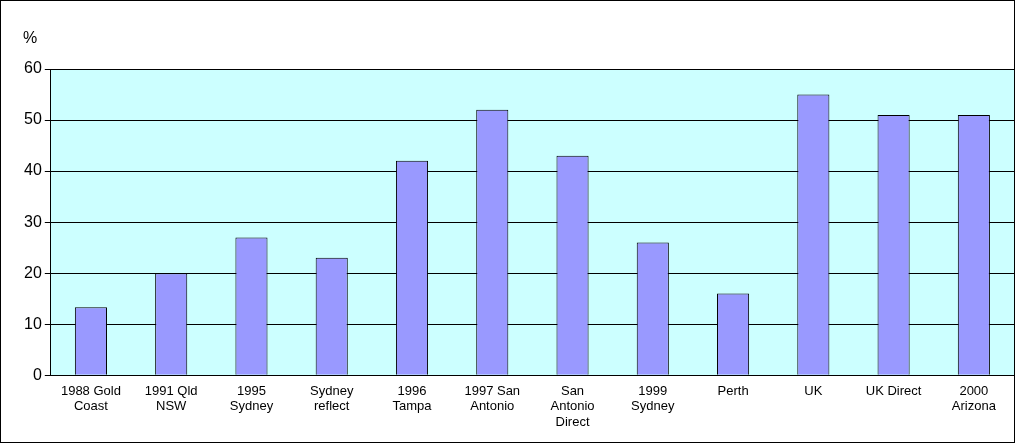  What do you see at coordinates (813, 390) in the screenshot?
I see `x-tick-label: UK` at bounding box center [813, 390].